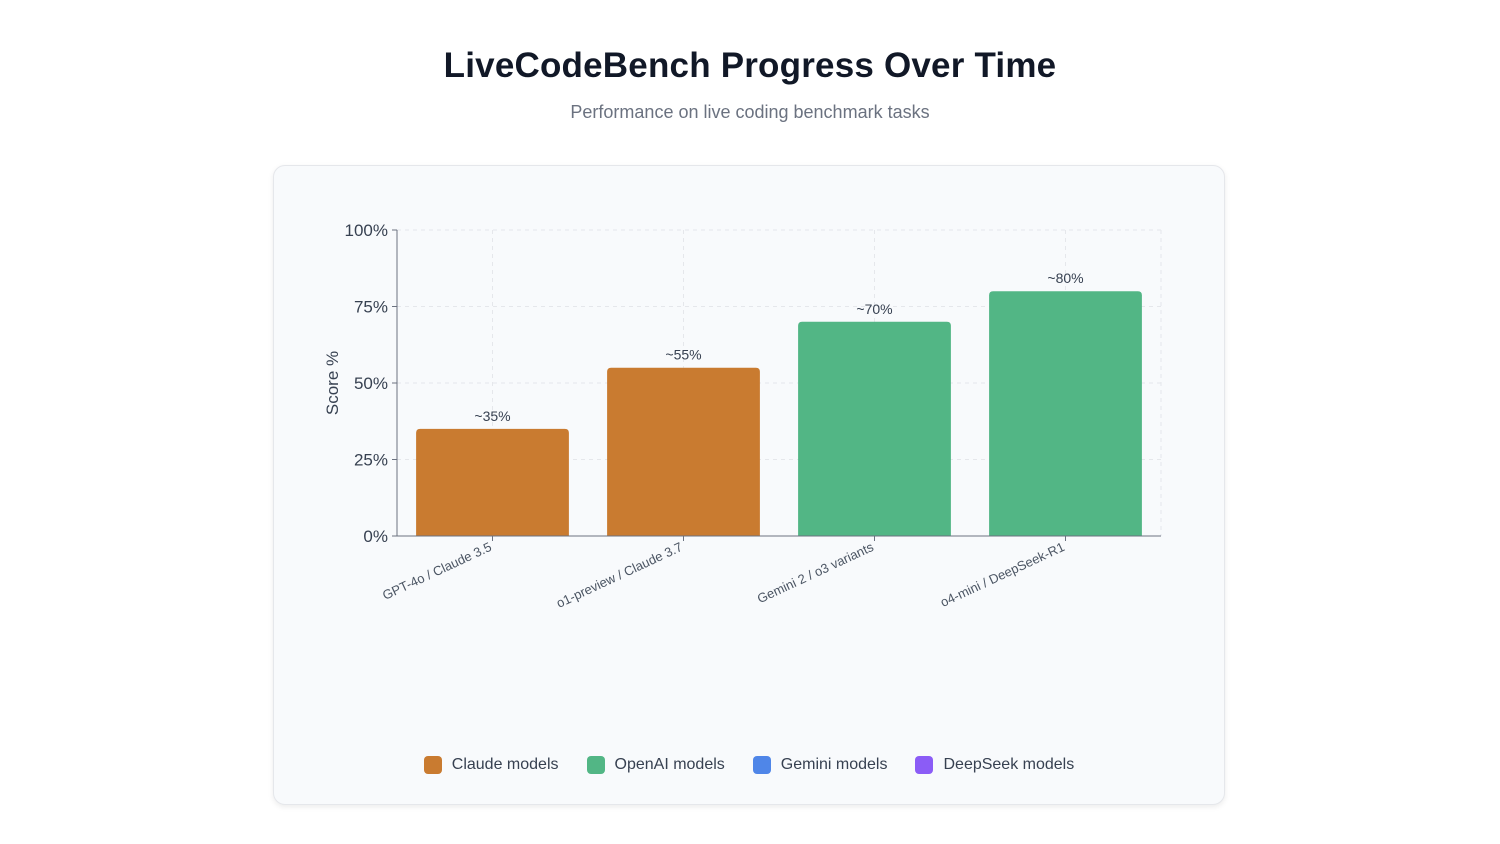  I want to click on legend-label: DeepSeek models, so click(1009, 764).